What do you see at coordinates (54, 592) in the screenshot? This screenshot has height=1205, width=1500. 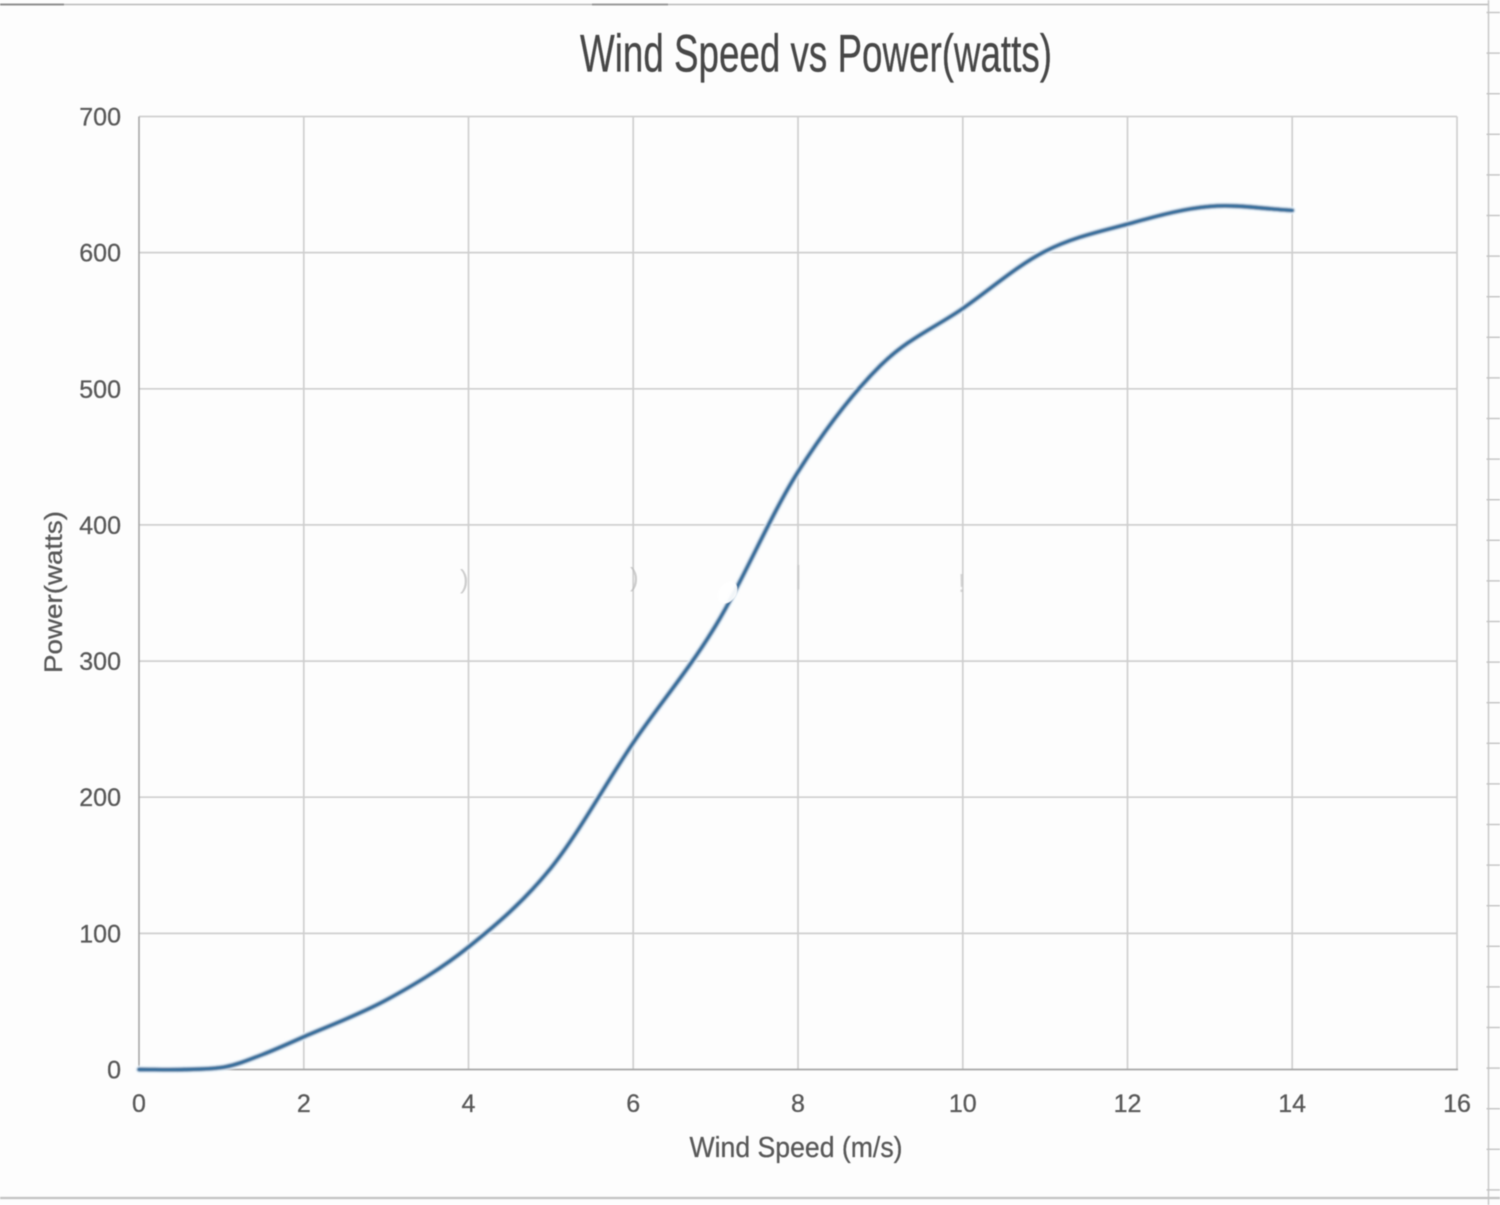 I see `svg-text: Power(watts)` at bounding box center [54, 592].